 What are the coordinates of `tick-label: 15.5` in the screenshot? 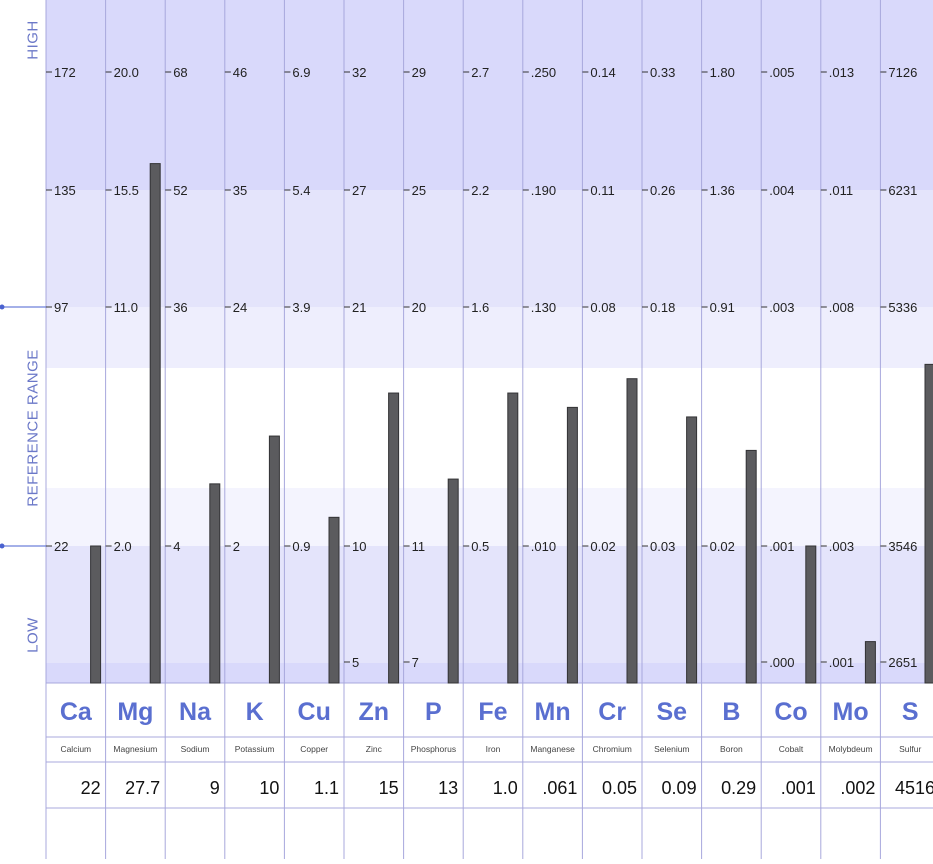 It's located at (126, 190).